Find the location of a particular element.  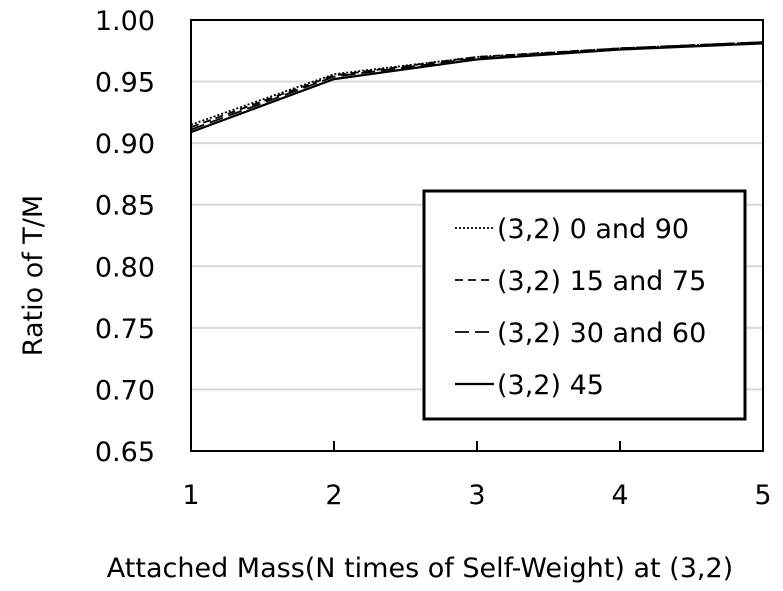

x-tick-label: 4 is located at coordinates (619, 495).